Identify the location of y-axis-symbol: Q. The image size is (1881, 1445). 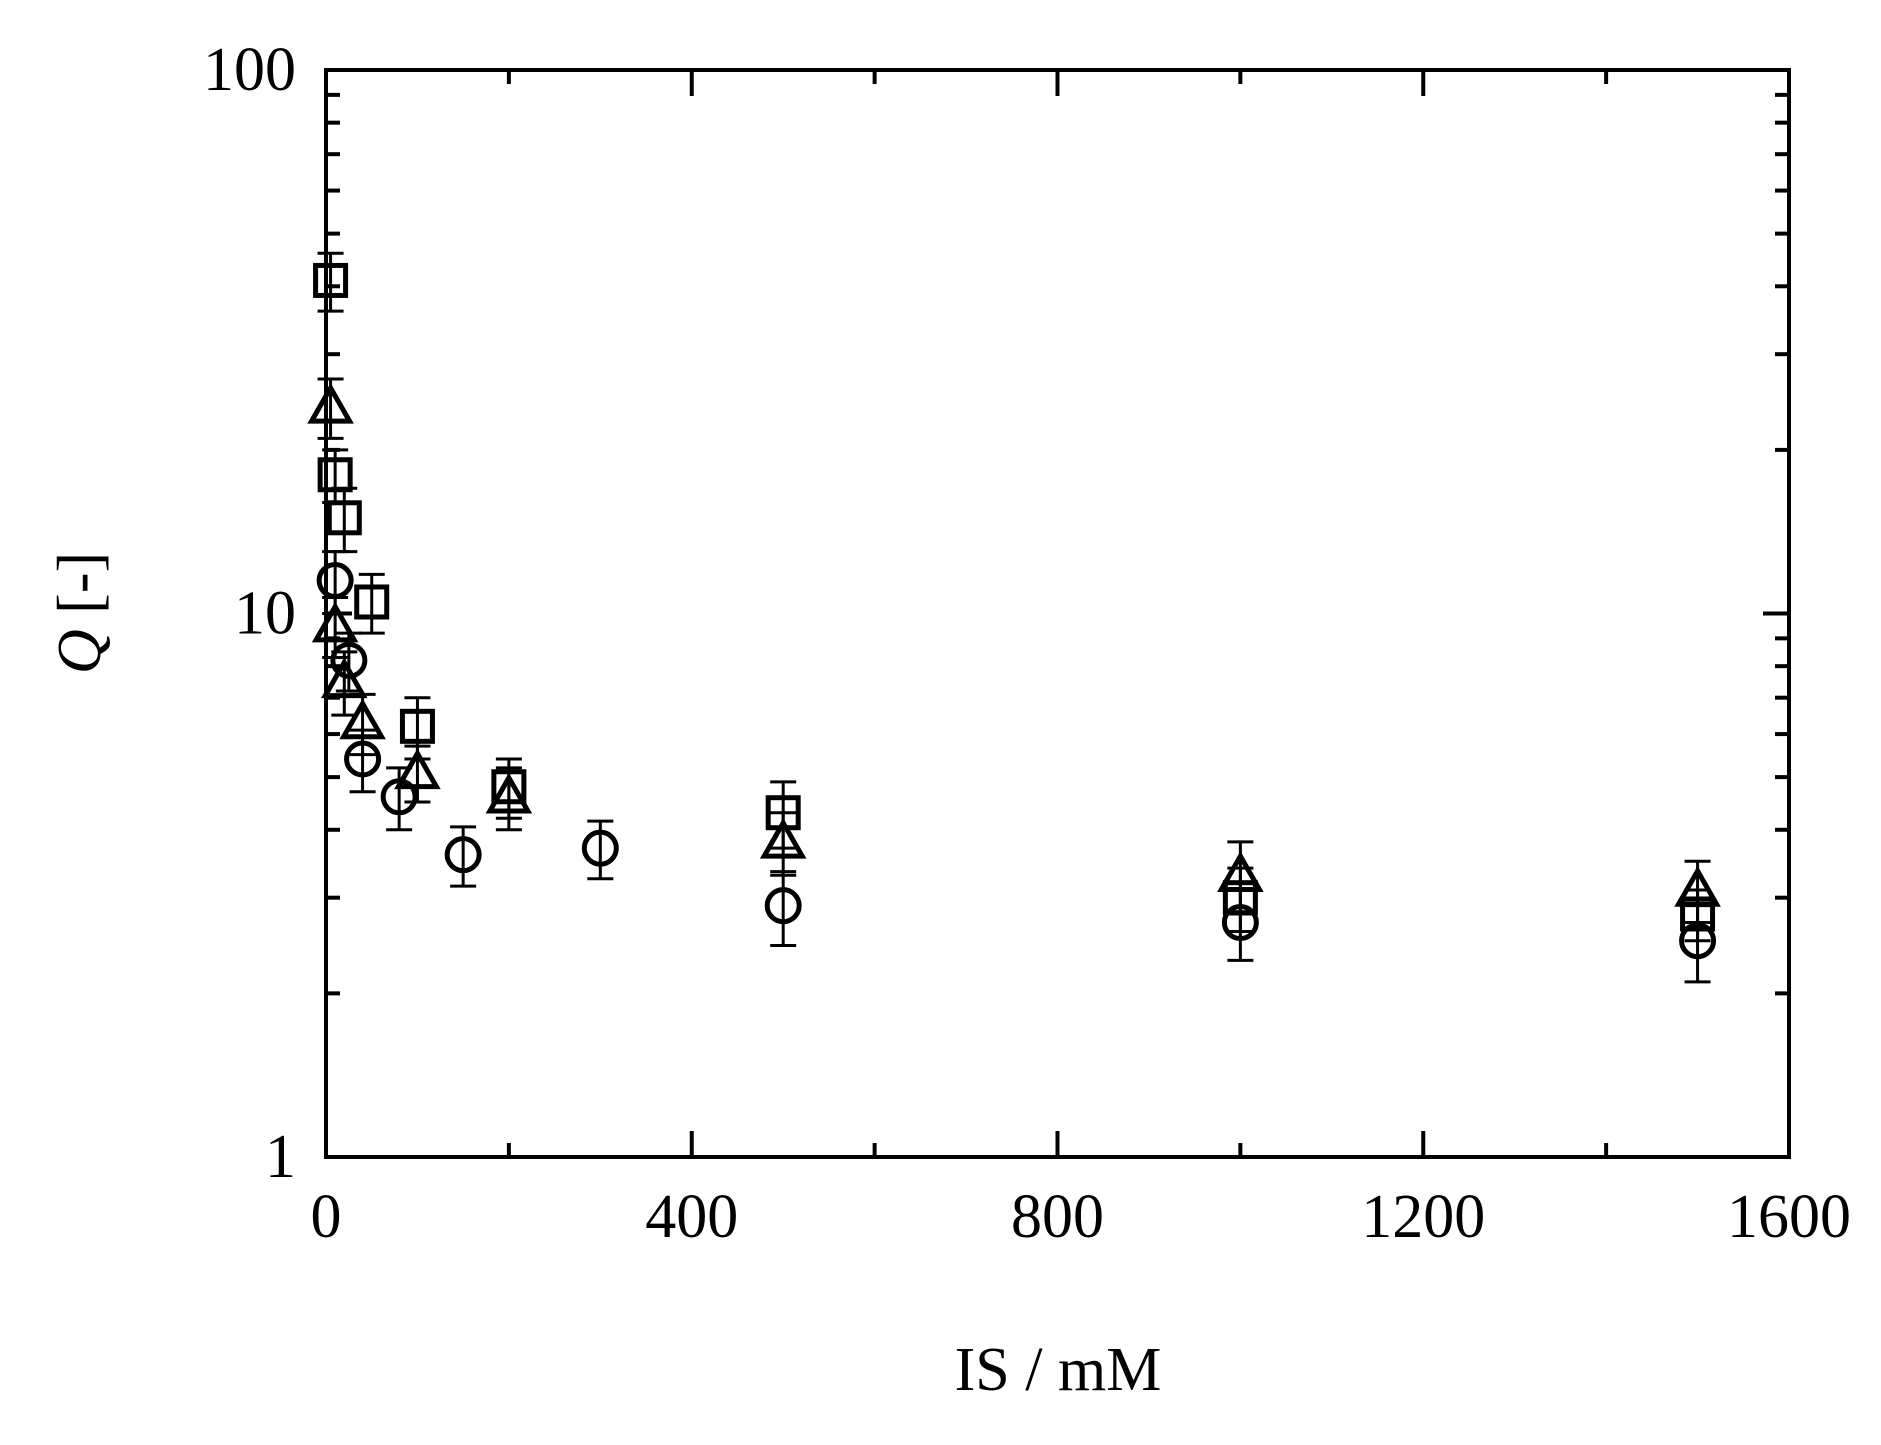
(80, 651).